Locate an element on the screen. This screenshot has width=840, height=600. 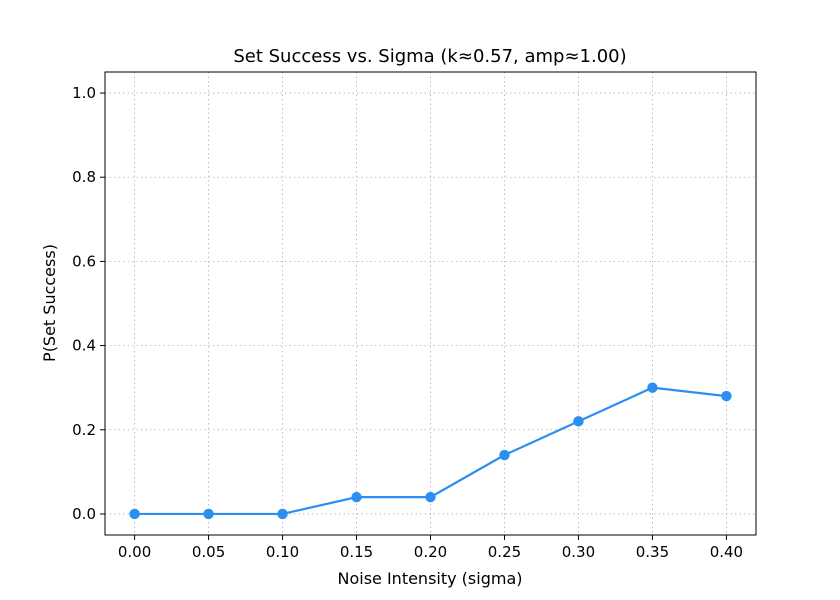
x-tick-label: 0.15 is located at coordinates (356, 552).